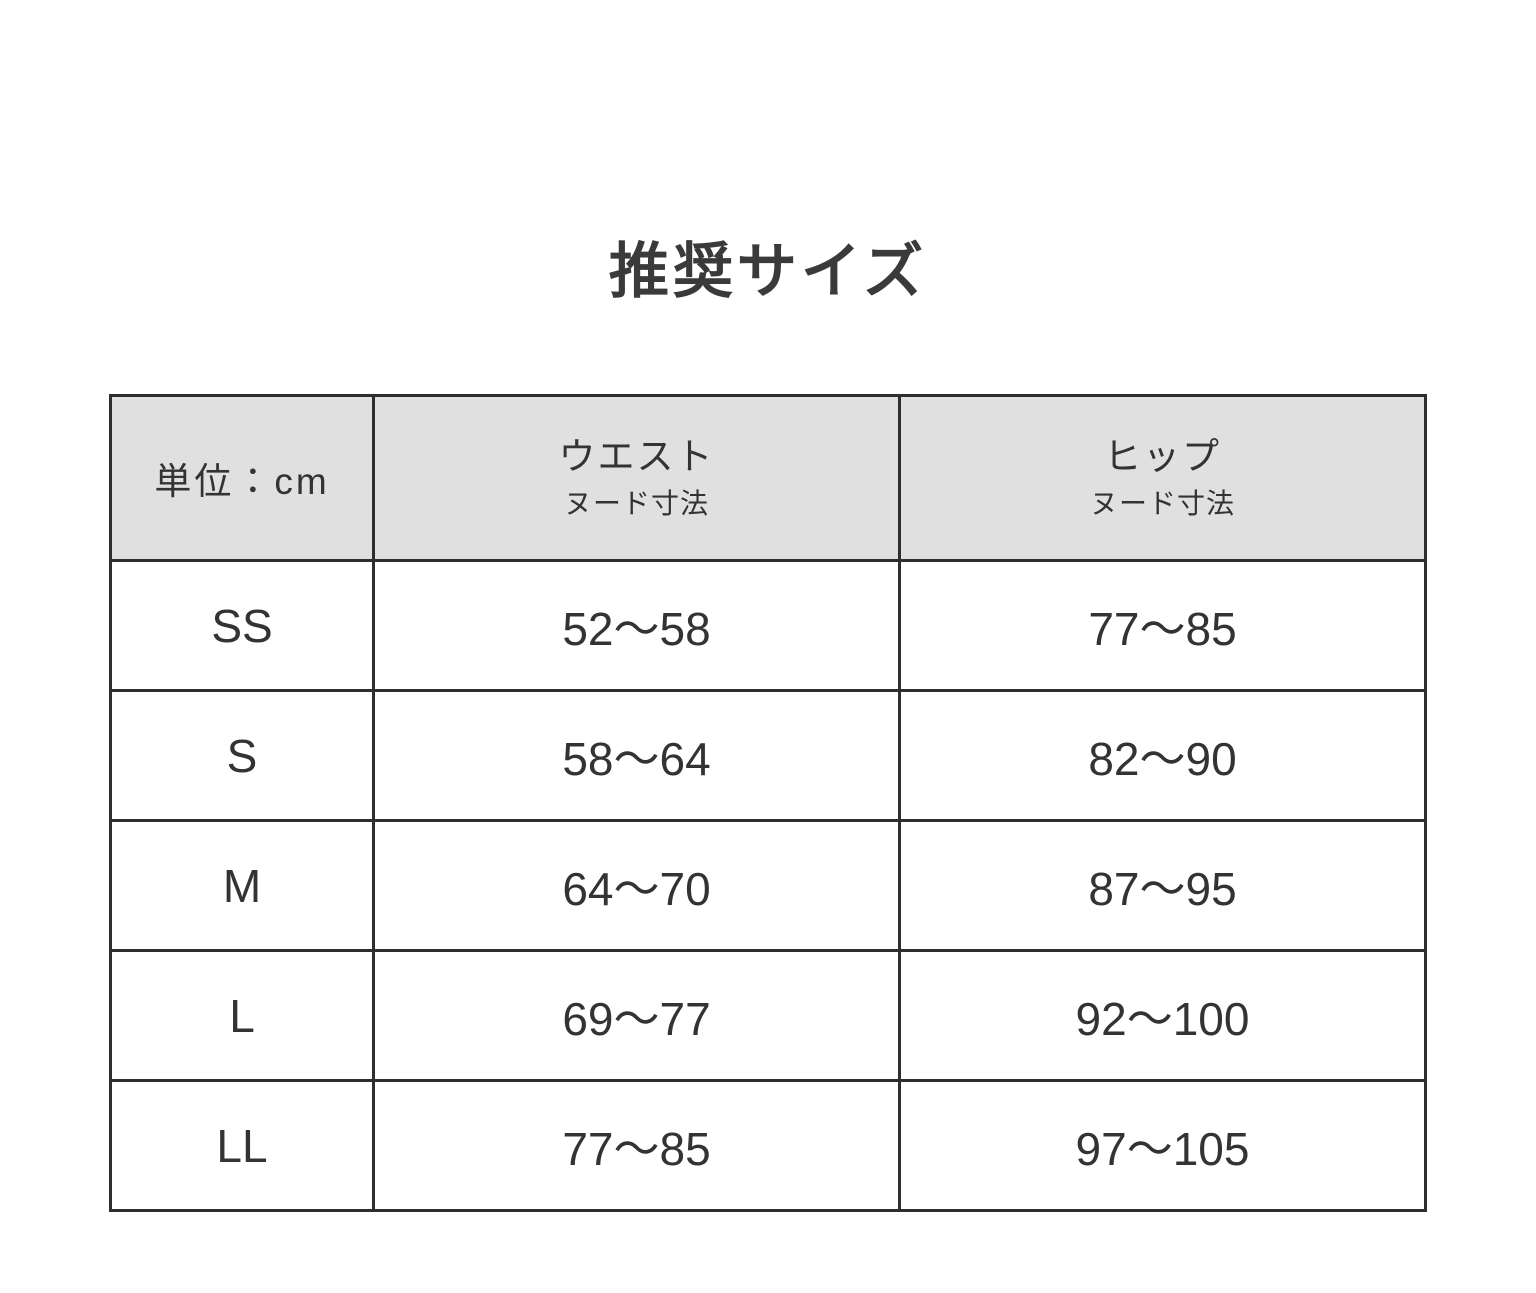 The width and height of the screenshot is (1536, 1293). I want to click on size-label: L, so click(242, 1015).